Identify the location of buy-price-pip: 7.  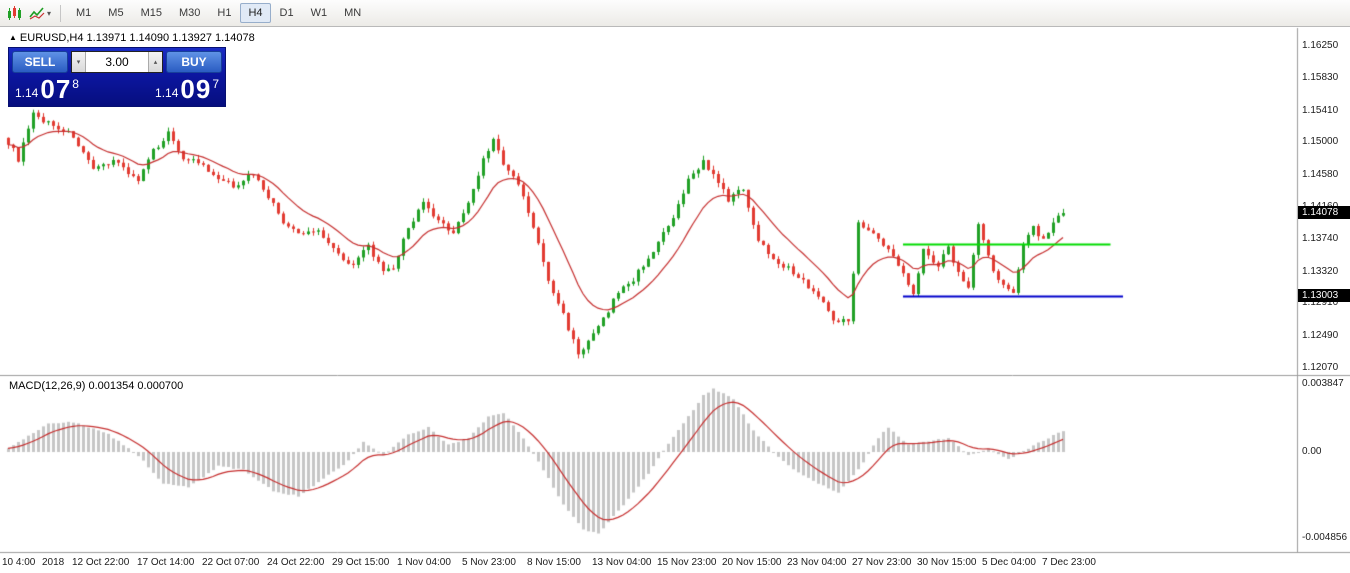
(215, 84).